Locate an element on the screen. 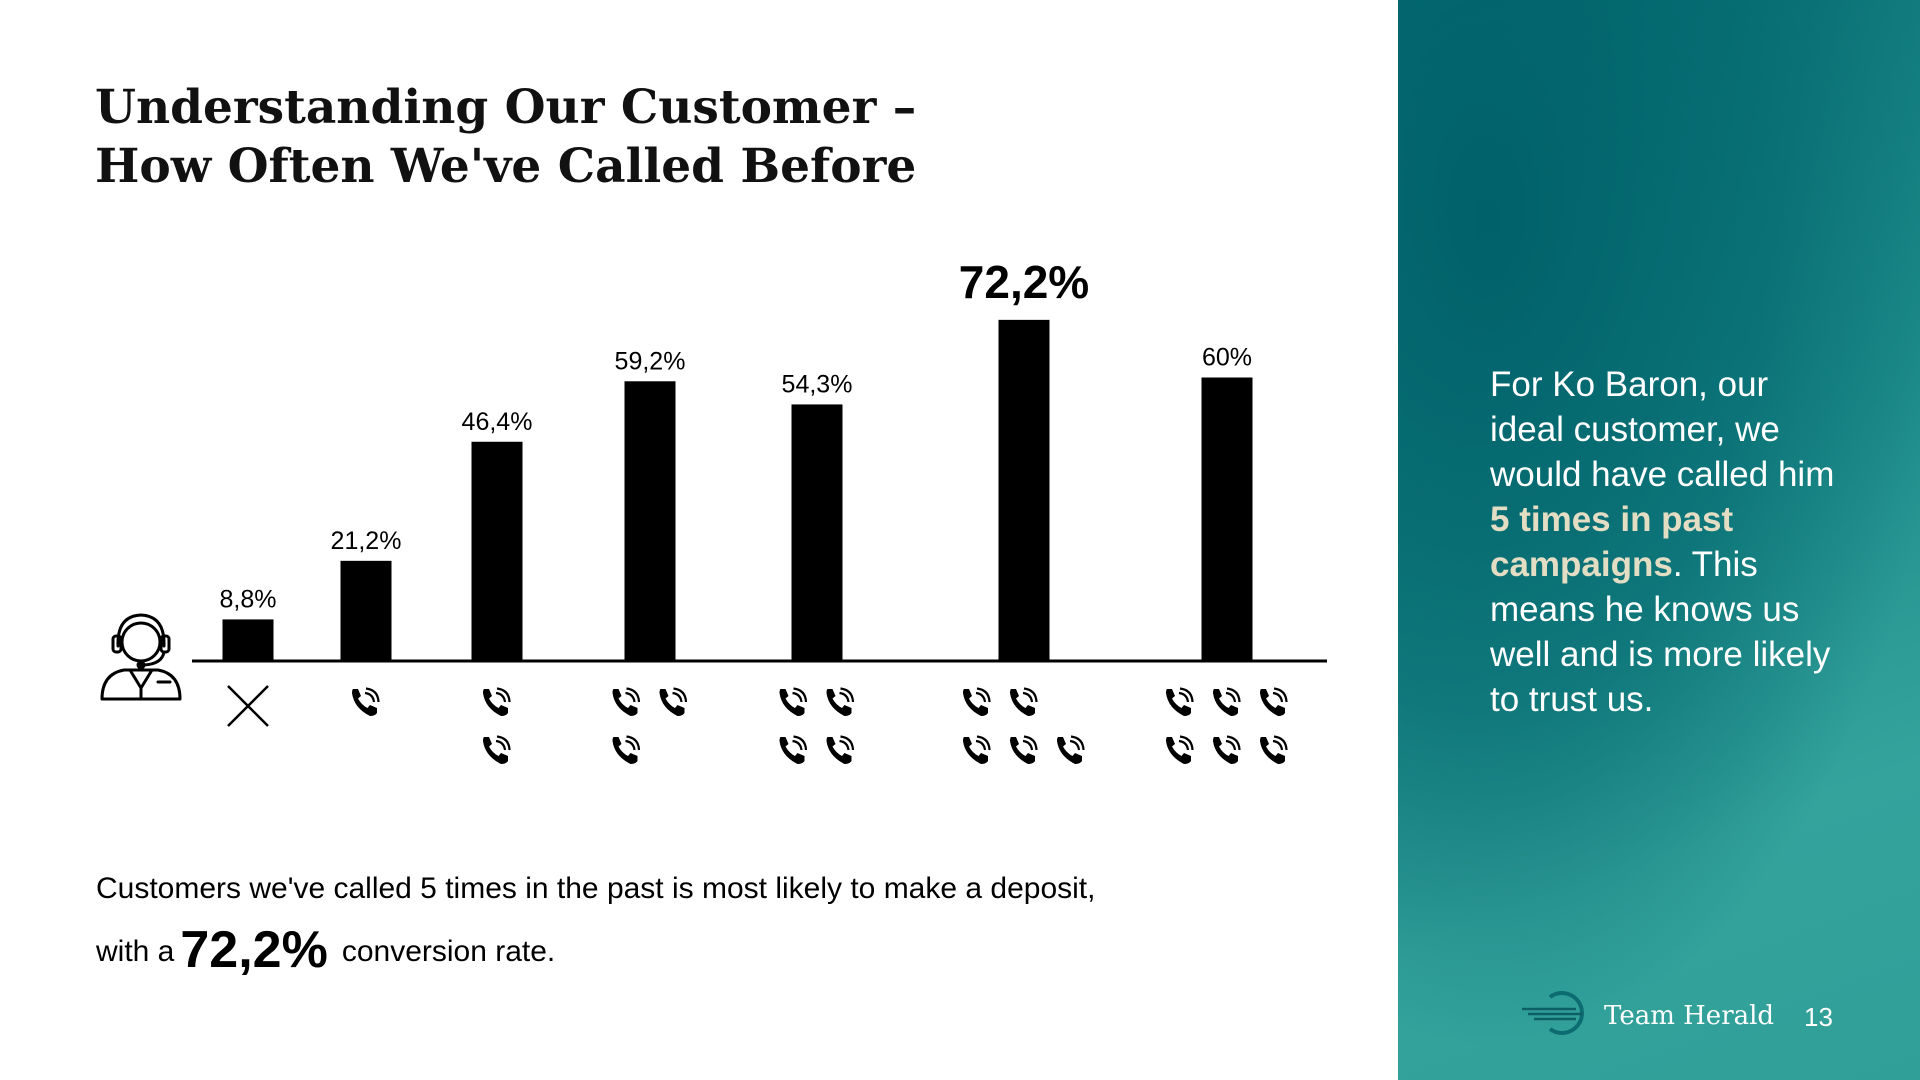 This screenshot has width=1920, height=1080. caption-prefix: with a is located at coordinates (135, 951).